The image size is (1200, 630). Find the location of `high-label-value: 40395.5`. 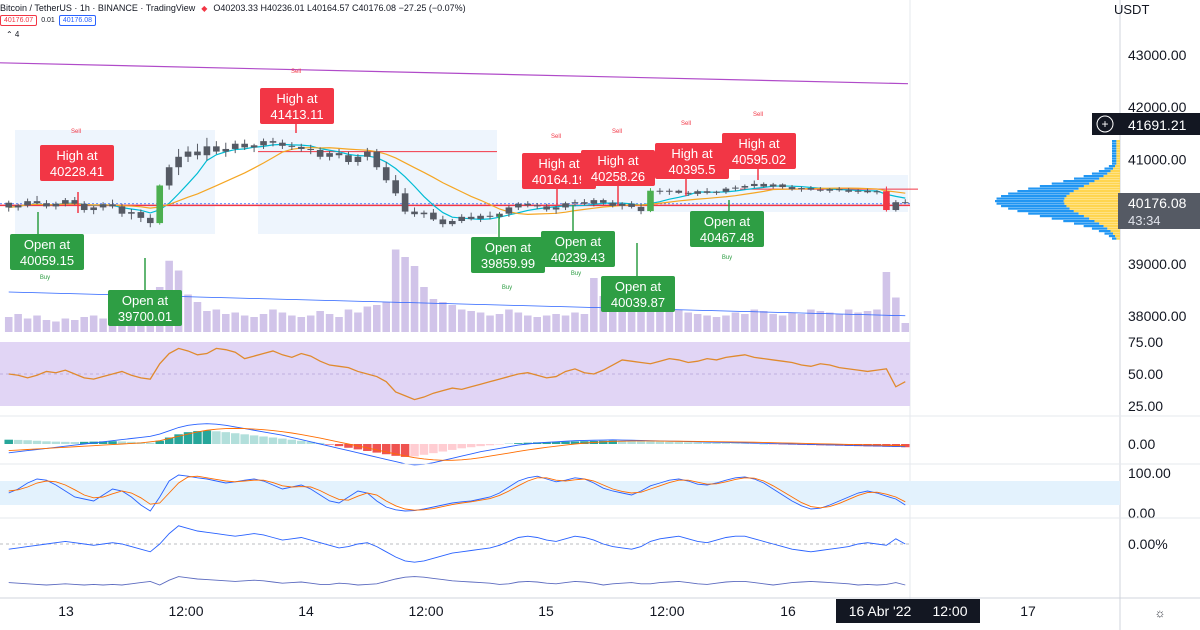

high-label-value: 40395.5 is located at coordinates (692, 169).